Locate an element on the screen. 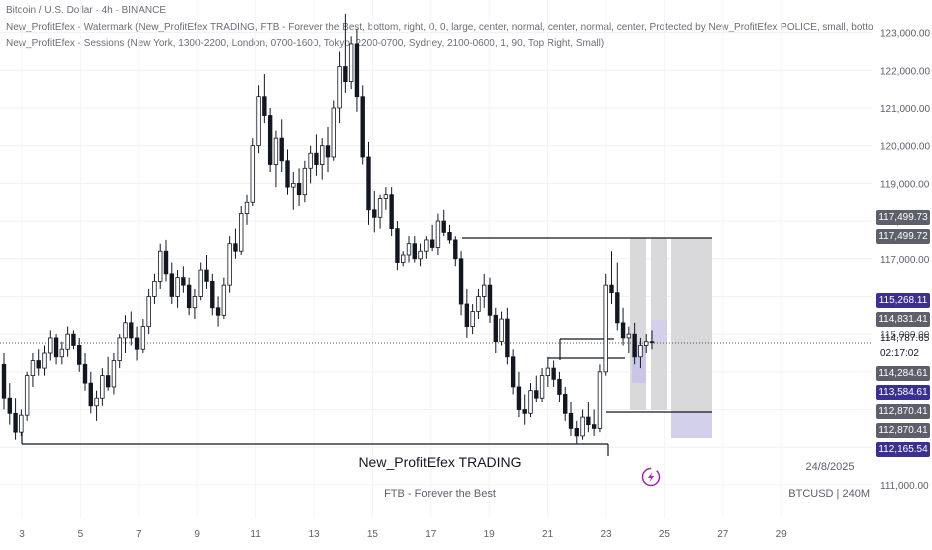 This screenshot has width=932, height=550. watermark-date: 24/8/2025 is located at coordinates (830, 467).